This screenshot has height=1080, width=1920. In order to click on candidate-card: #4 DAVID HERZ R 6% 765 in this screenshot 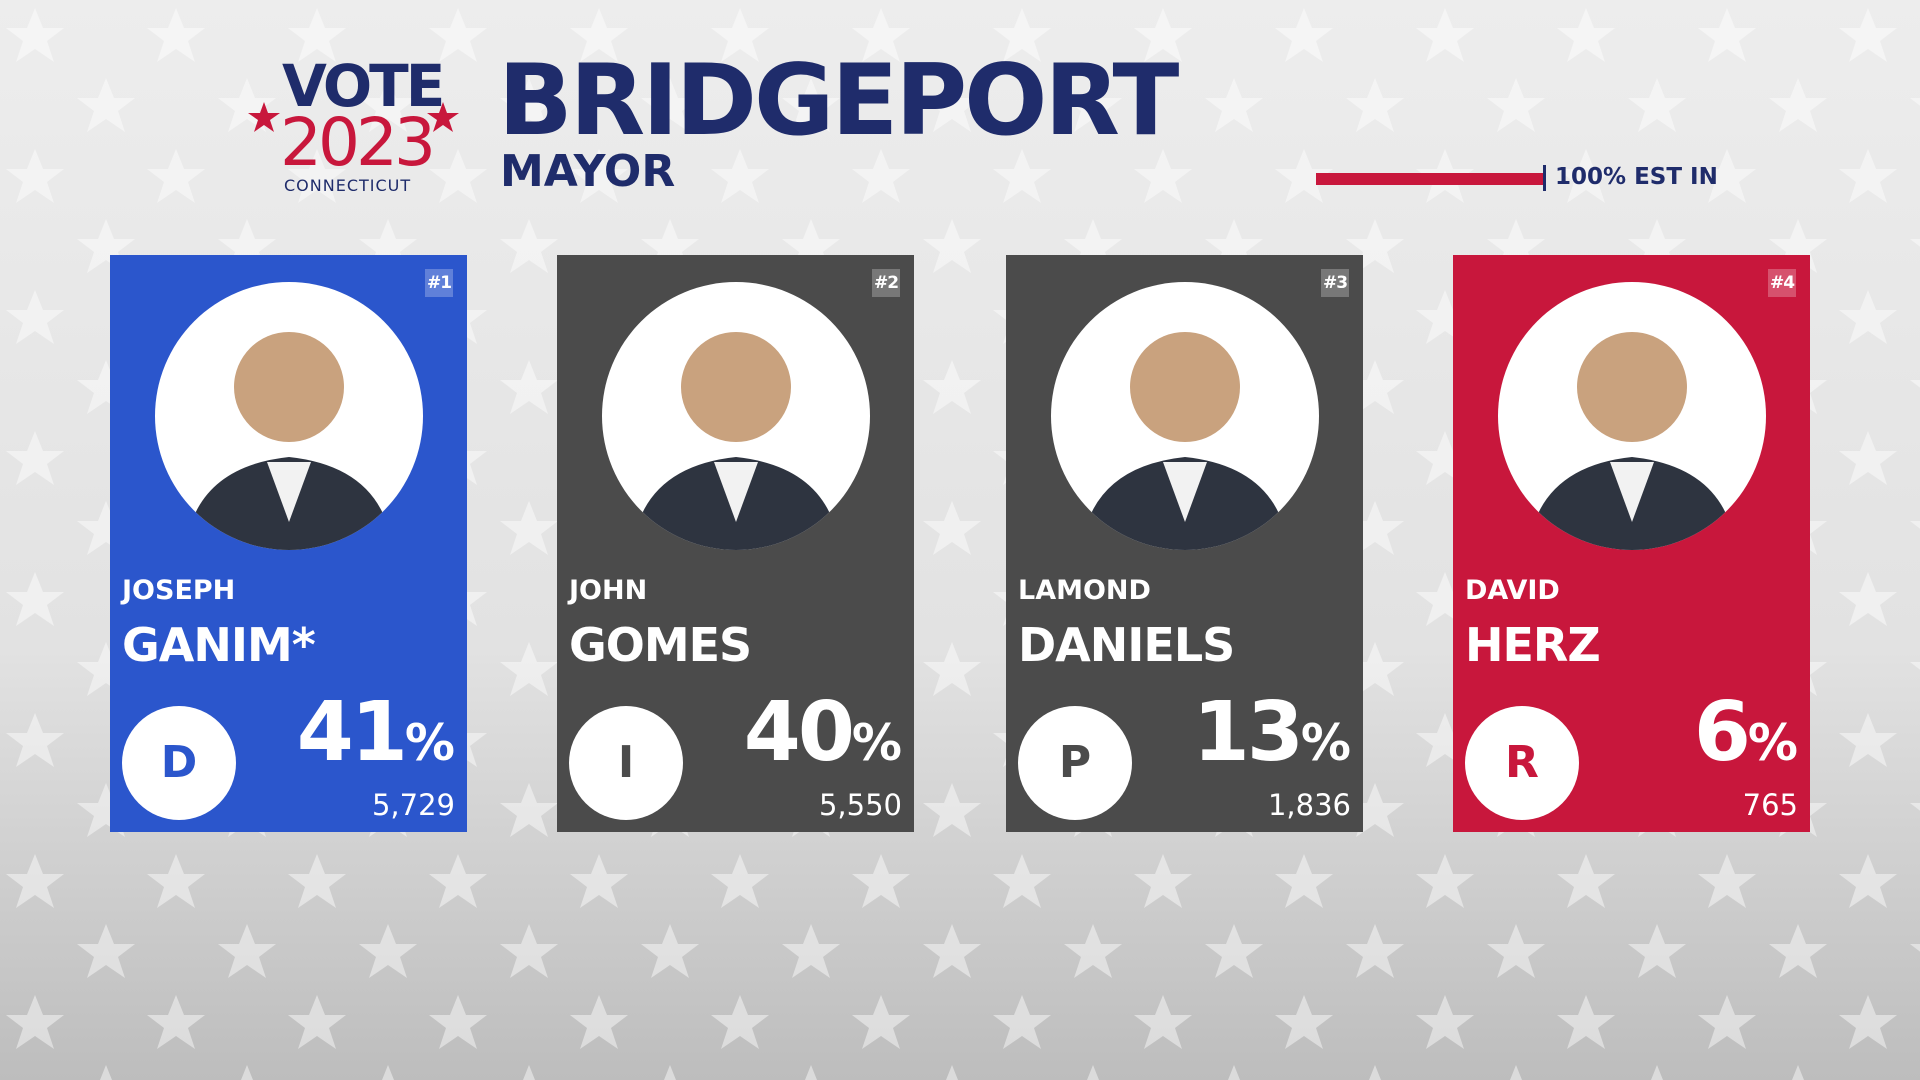, I will do `click(1631, 543)`.